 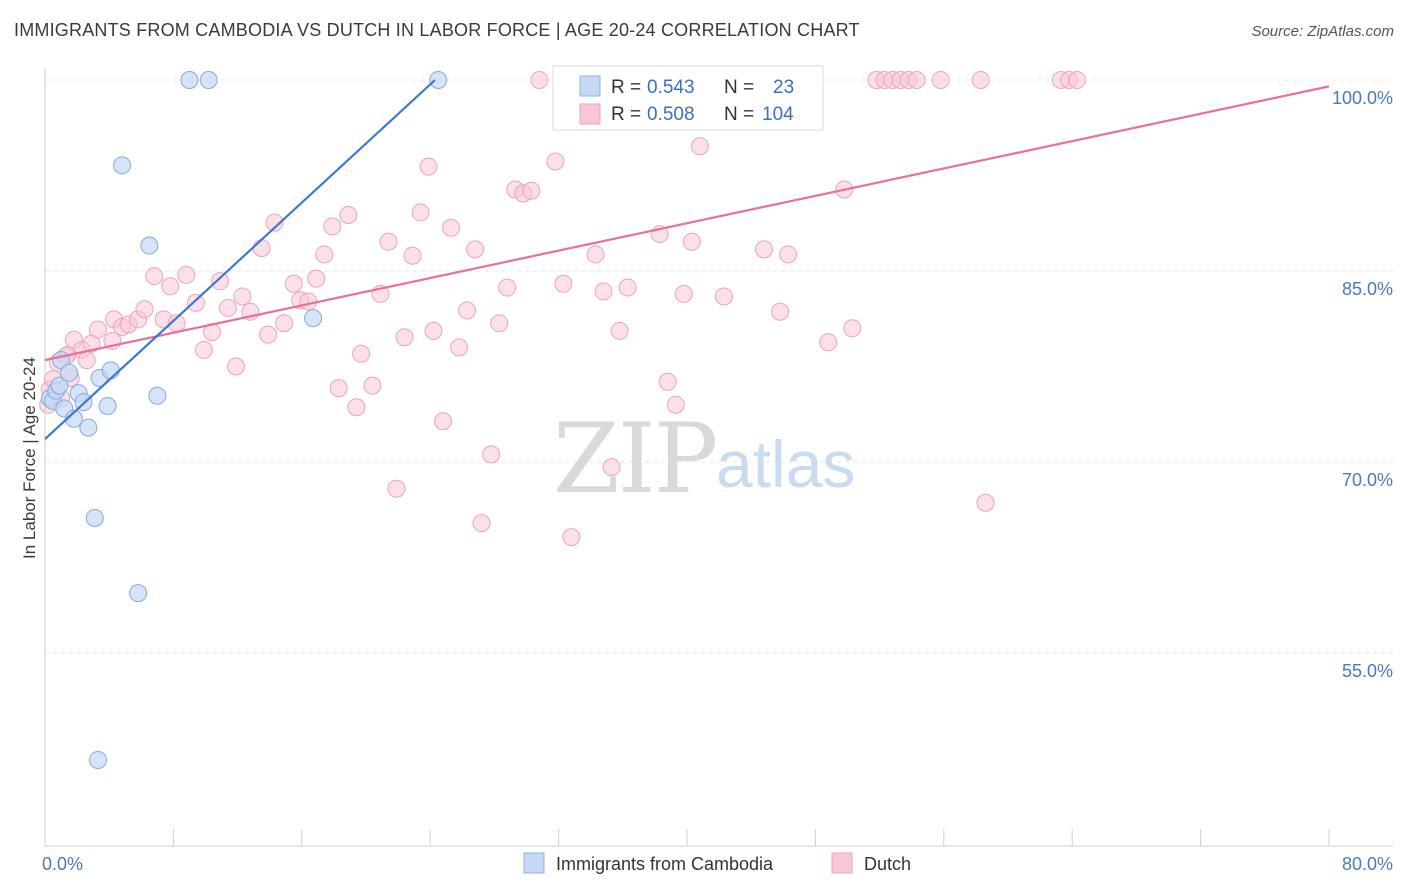 What do you see at coordinates (1367, 480) in the screenshot?
I see `y-tick-label-70: 70.0%` at bounding box center [1367, 480].